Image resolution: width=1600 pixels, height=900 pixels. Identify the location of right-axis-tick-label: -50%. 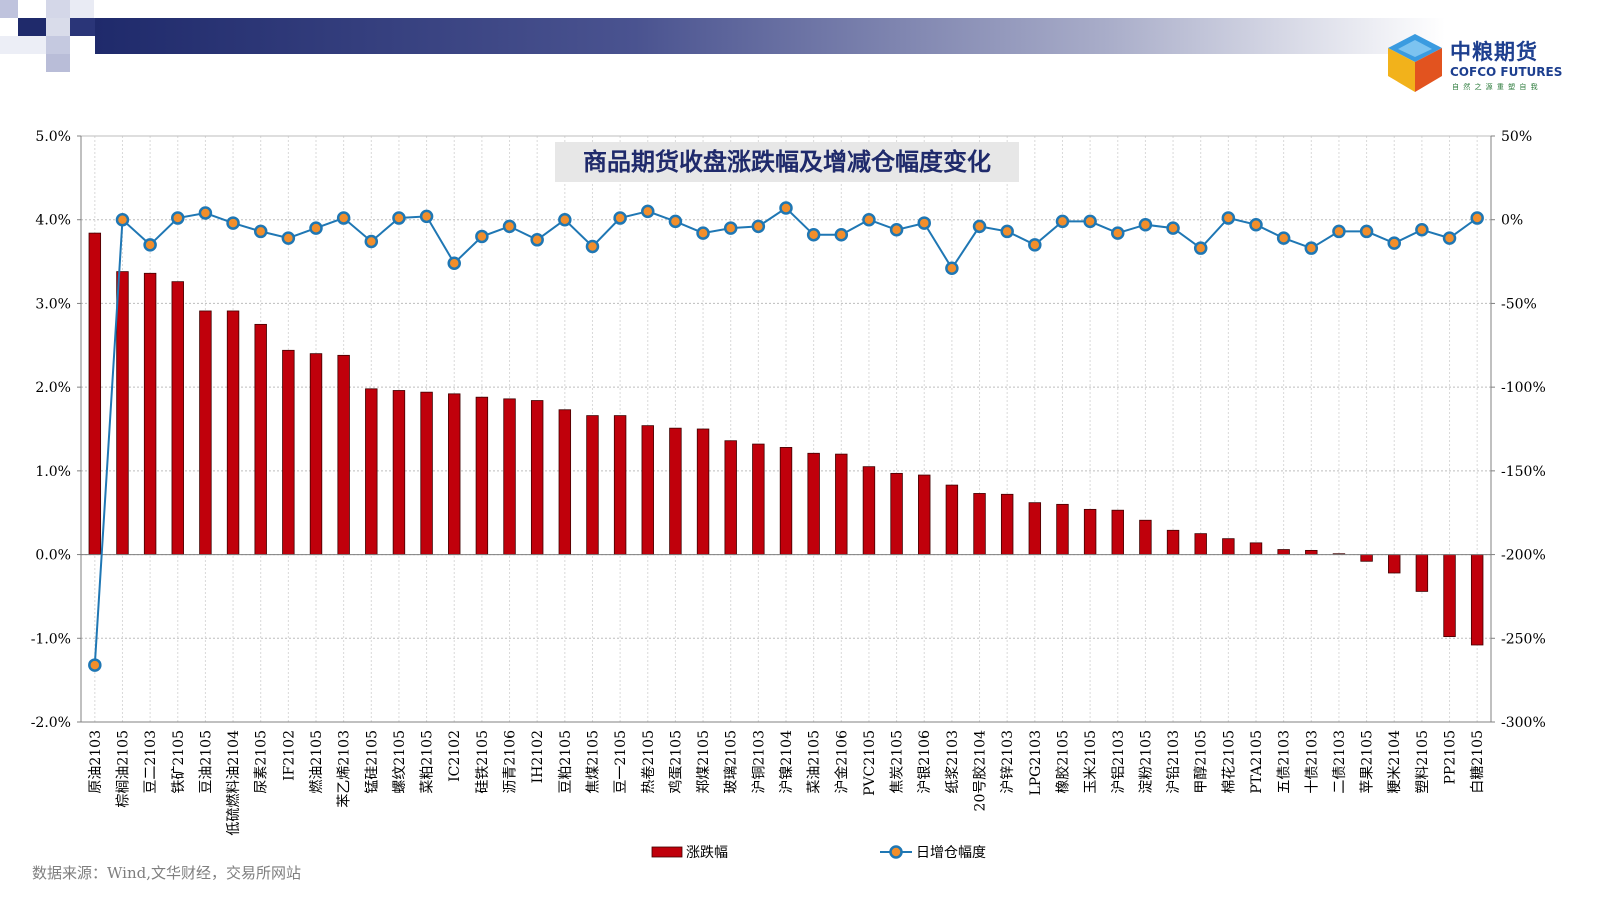
(1519, 304).